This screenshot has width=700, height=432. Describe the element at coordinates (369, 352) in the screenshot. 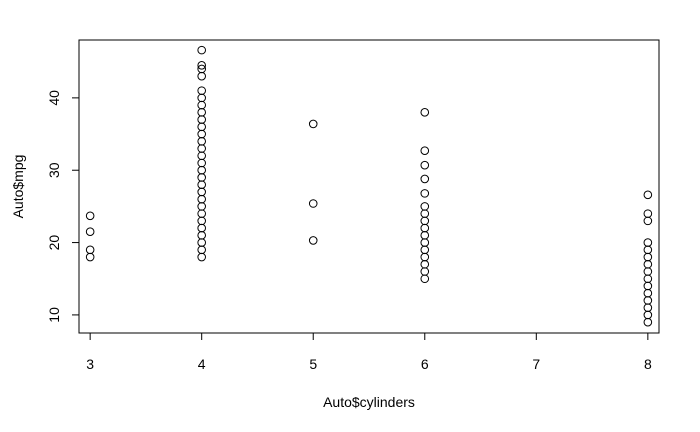

I see `x-axis: 3 4 5 6 7 8` at that location.